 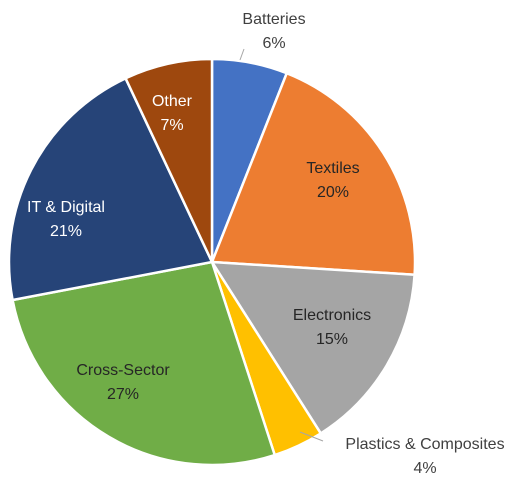 I want to click on slice-value-plastics-and-composites: 4%, so click(x=424, y=468).